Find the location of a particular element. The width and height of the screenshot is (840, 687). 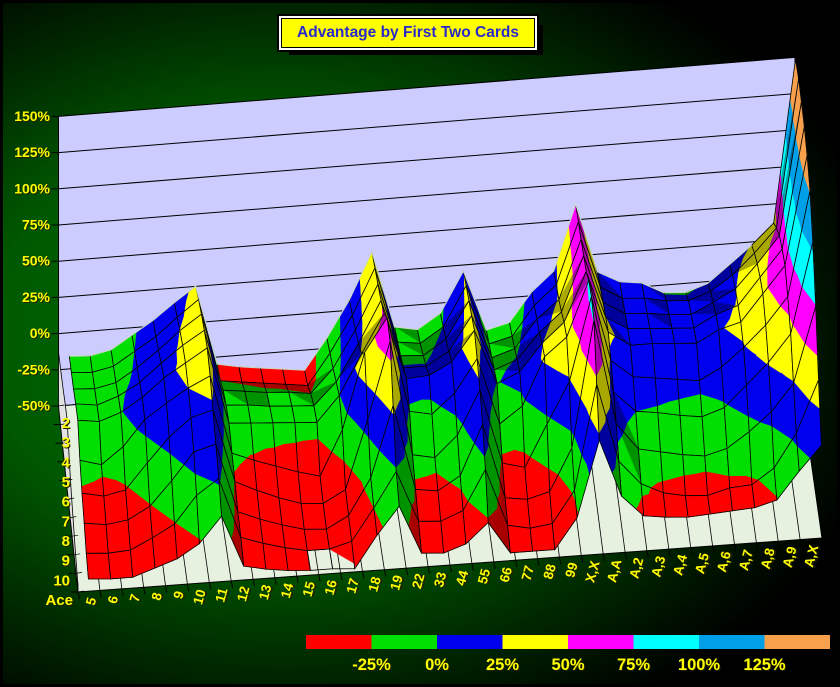

svg-text: 8 is located at coordinates (157, 596).